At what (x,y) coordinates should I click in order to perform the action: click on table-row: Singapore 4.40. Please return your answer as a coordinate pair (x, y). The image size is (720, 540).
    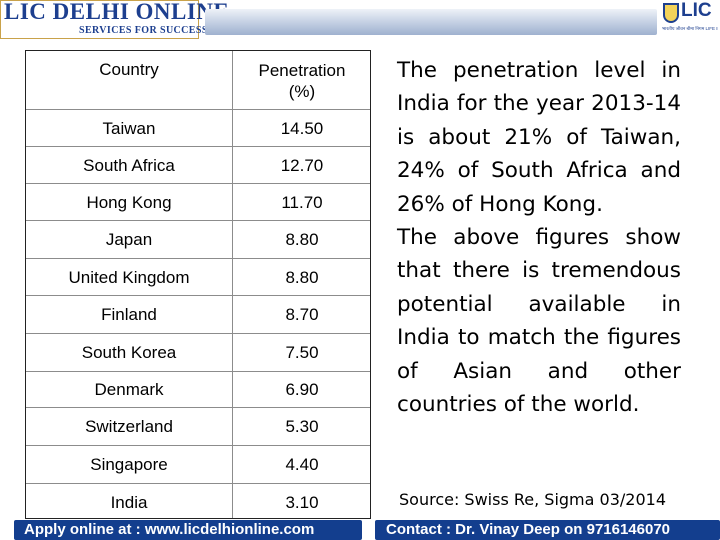
    Looking at the image, I should click on (198, 464).